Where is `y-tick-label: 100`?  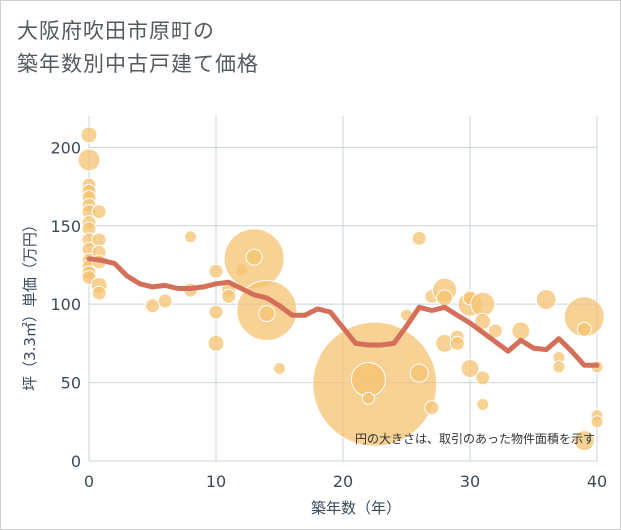 y-tick-label: 100 is located at coordinates (65, 304).